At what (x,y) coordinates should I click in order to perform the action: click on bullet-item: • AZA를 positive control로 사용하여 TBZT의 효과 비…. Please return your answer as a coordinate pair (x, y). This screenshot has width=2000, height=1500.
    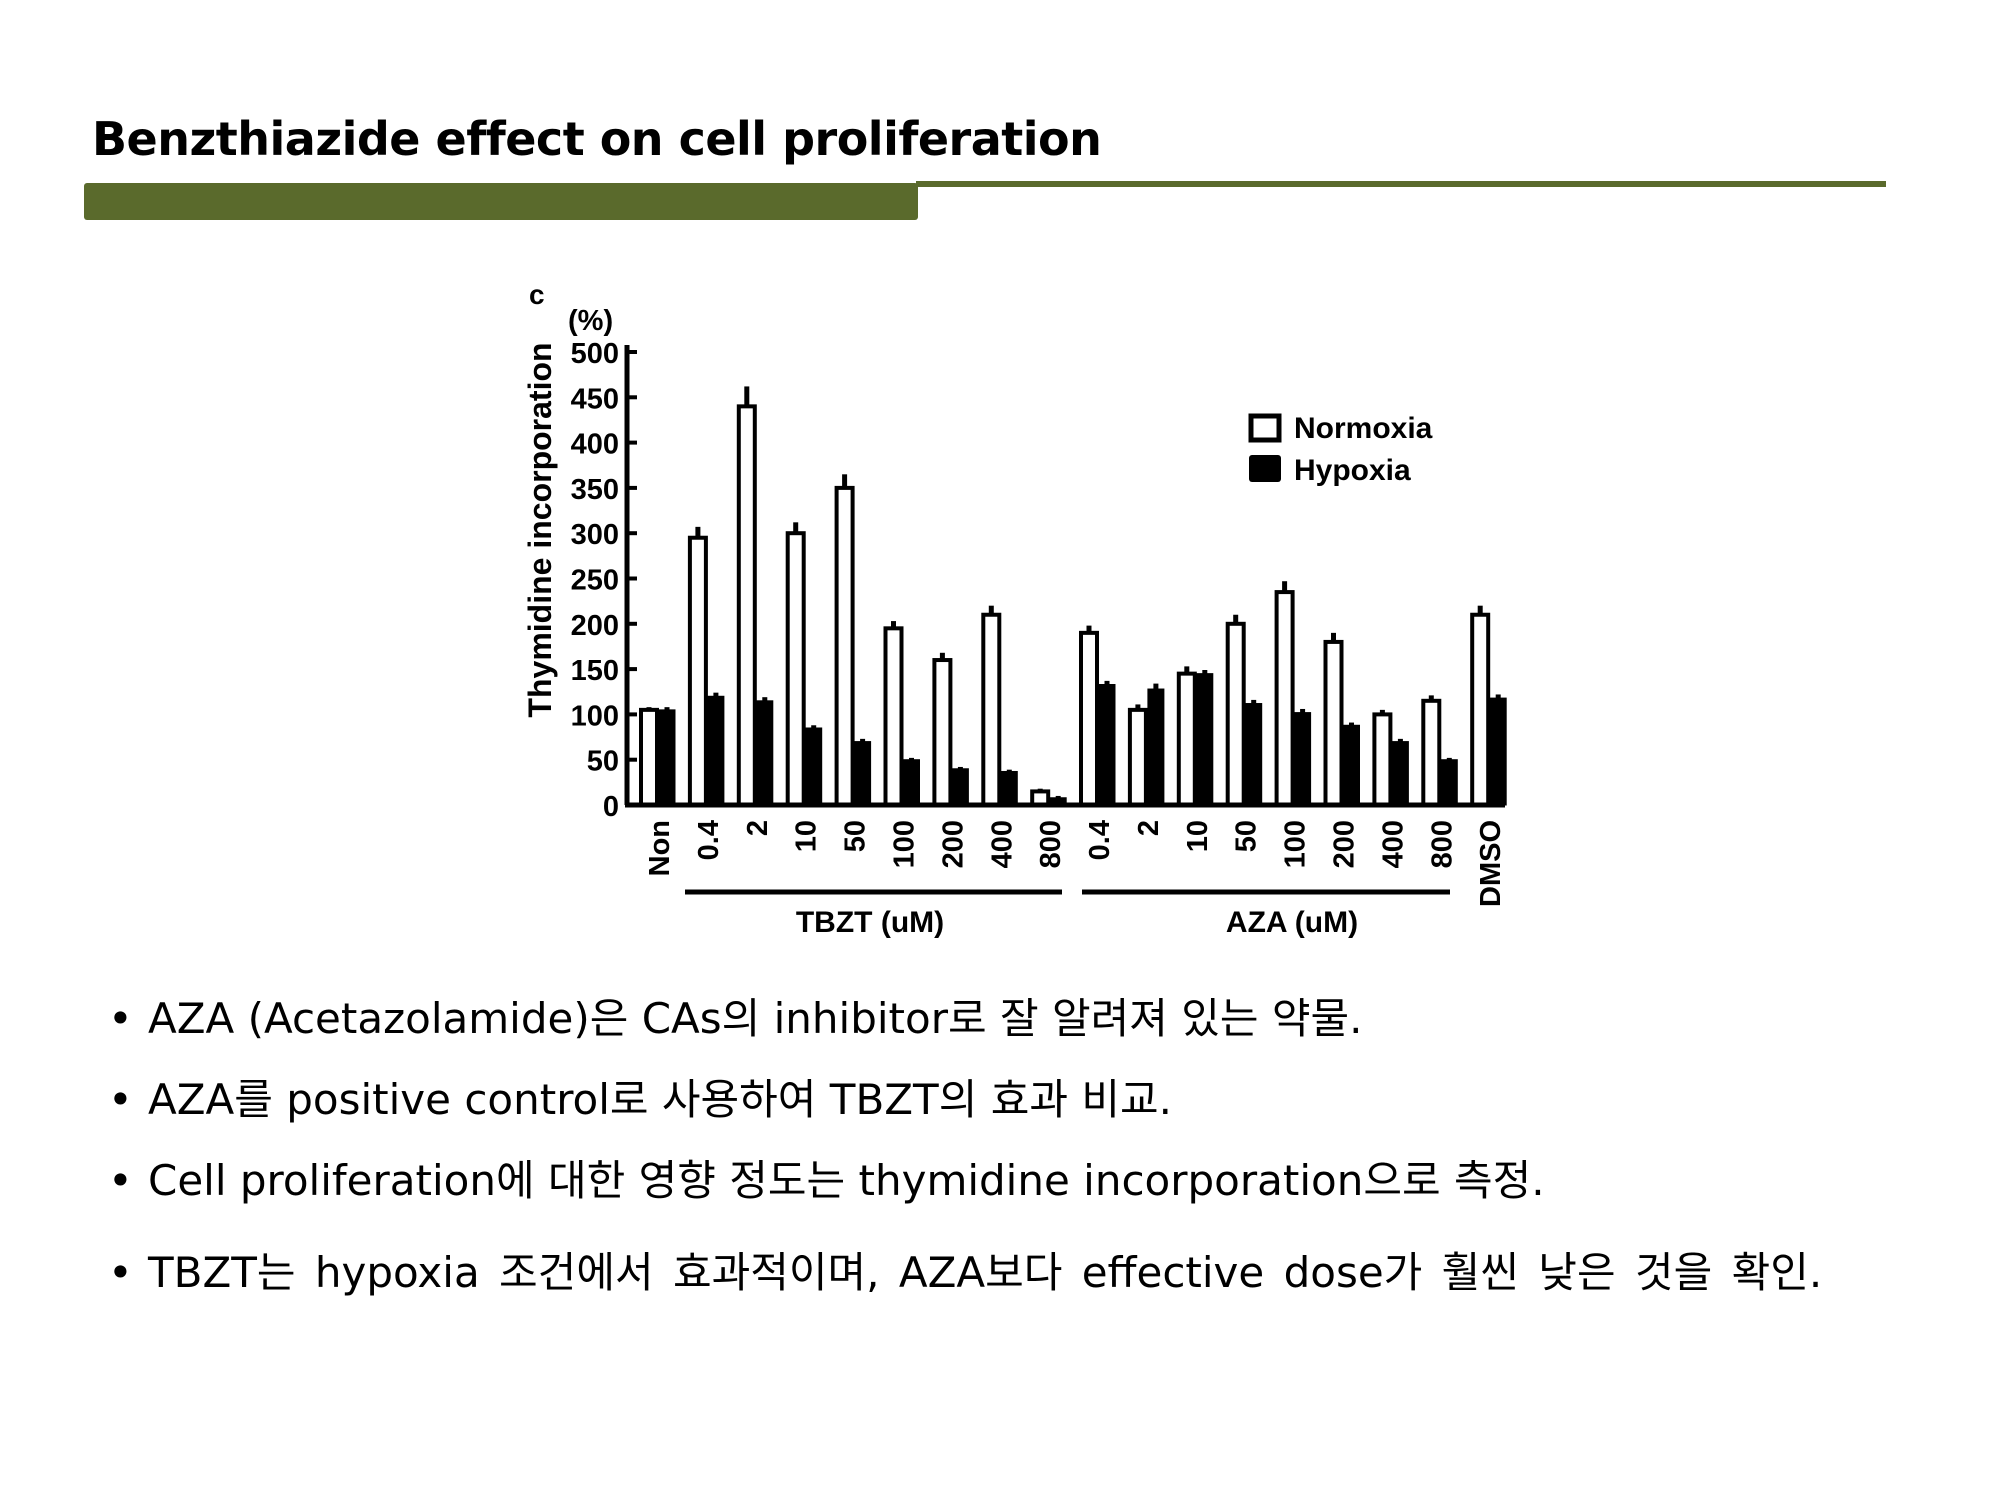
    Looking at the image, I should click on (986, 1100).